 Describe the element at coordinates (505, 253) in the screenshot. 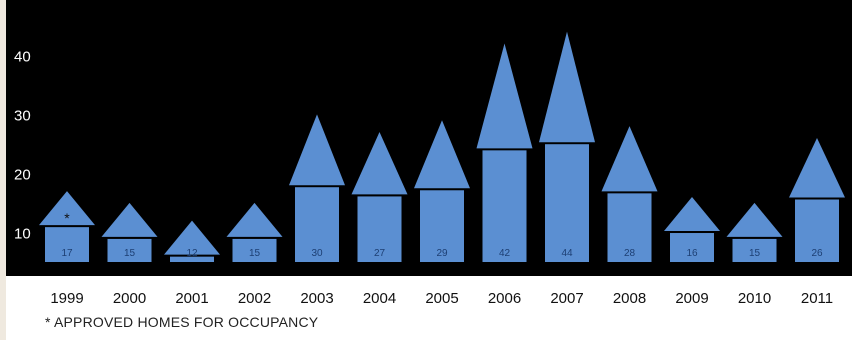

I see `data-label: 42` at that location.